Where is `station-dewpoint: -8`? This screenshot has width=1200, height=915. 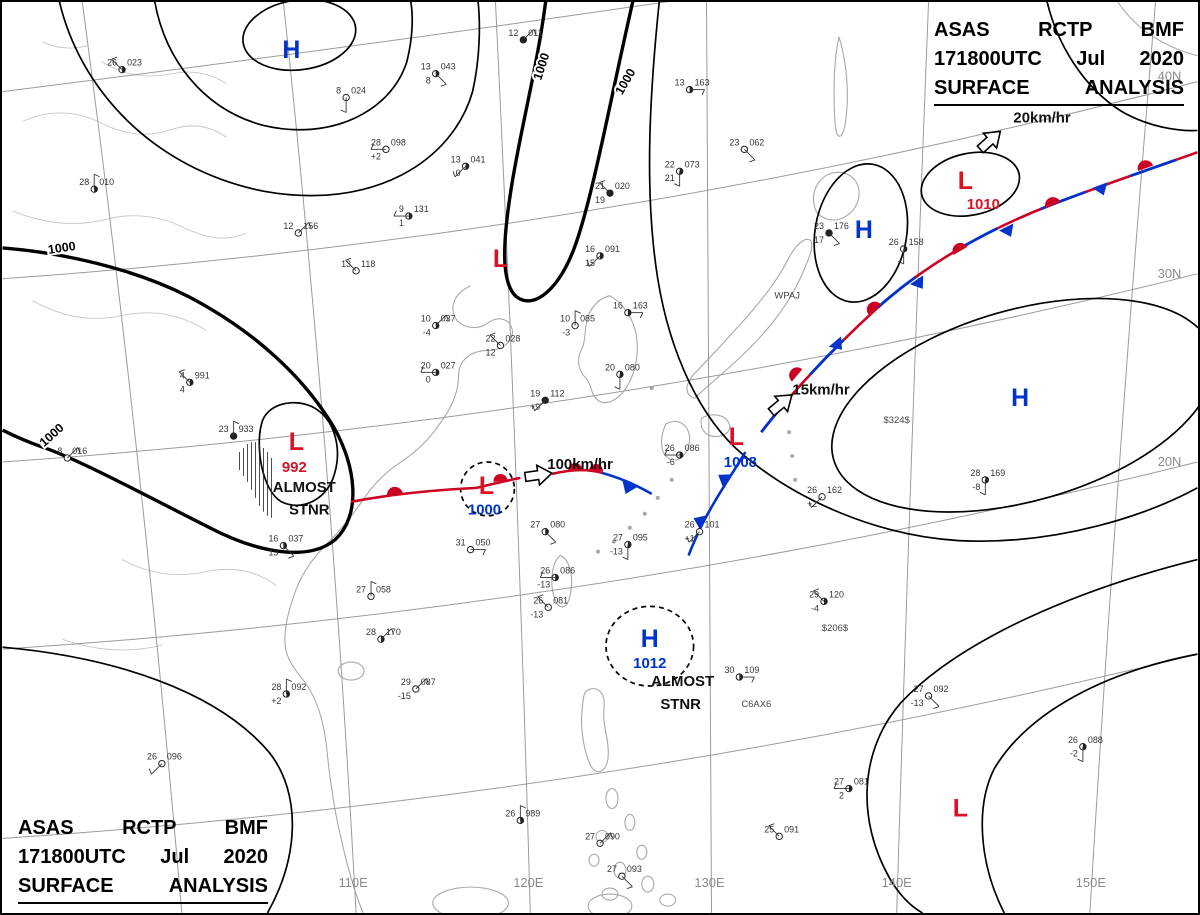 station-dewpoint: -8 is located at coordinates (976, 487).